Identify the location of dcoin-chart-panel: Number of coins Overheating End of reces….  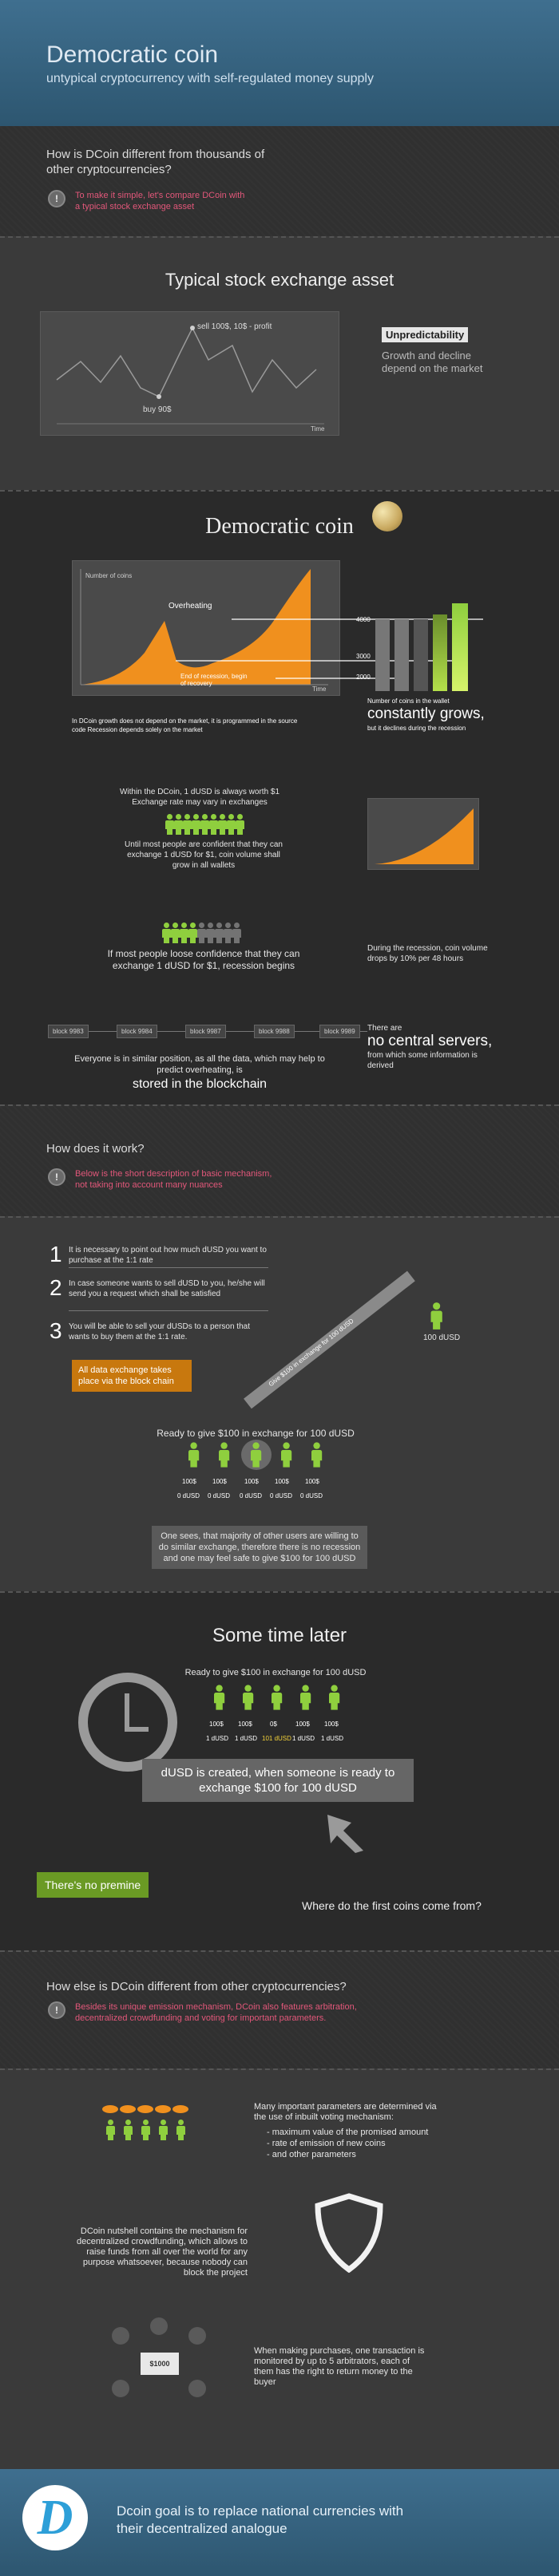
(206, 628).